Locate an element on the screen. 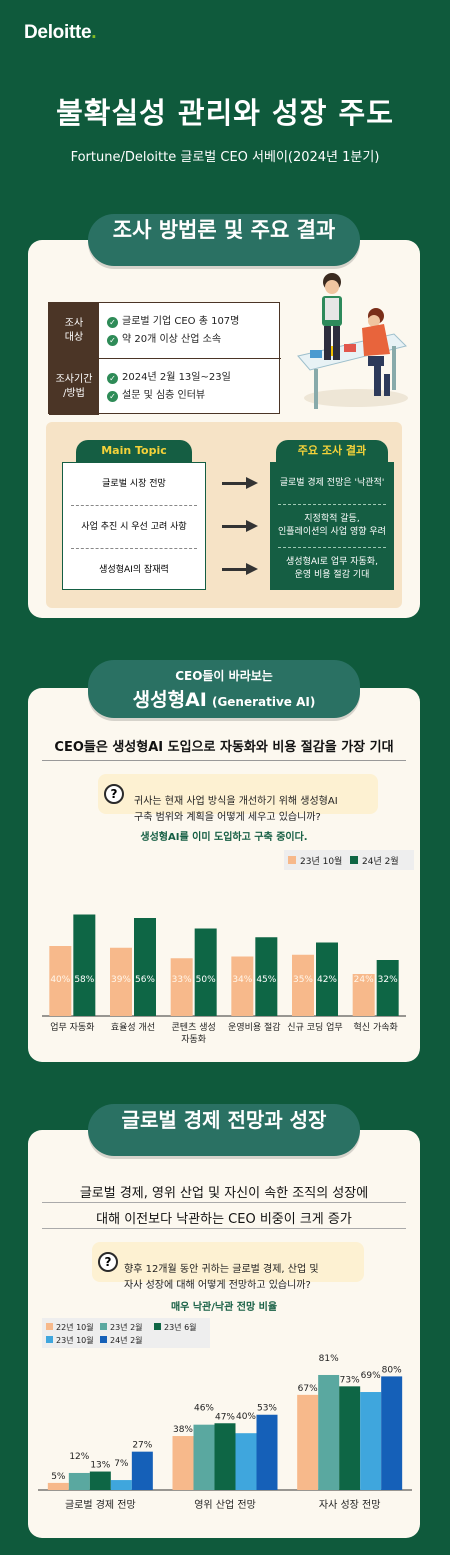  category-label: 업무 자동화 is located at coordinates (72, 1027).